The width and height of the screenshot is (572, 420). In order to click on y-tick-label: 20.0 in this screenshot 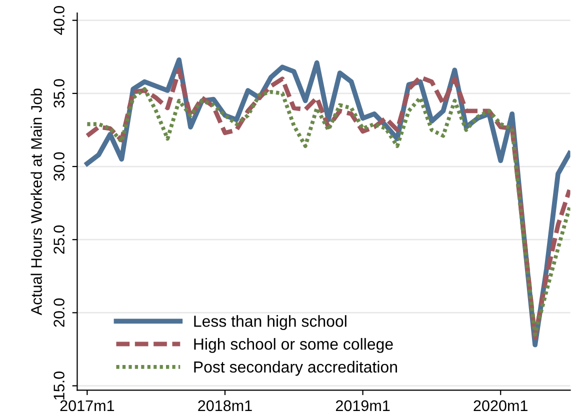, I will do `click(59, 312)`.